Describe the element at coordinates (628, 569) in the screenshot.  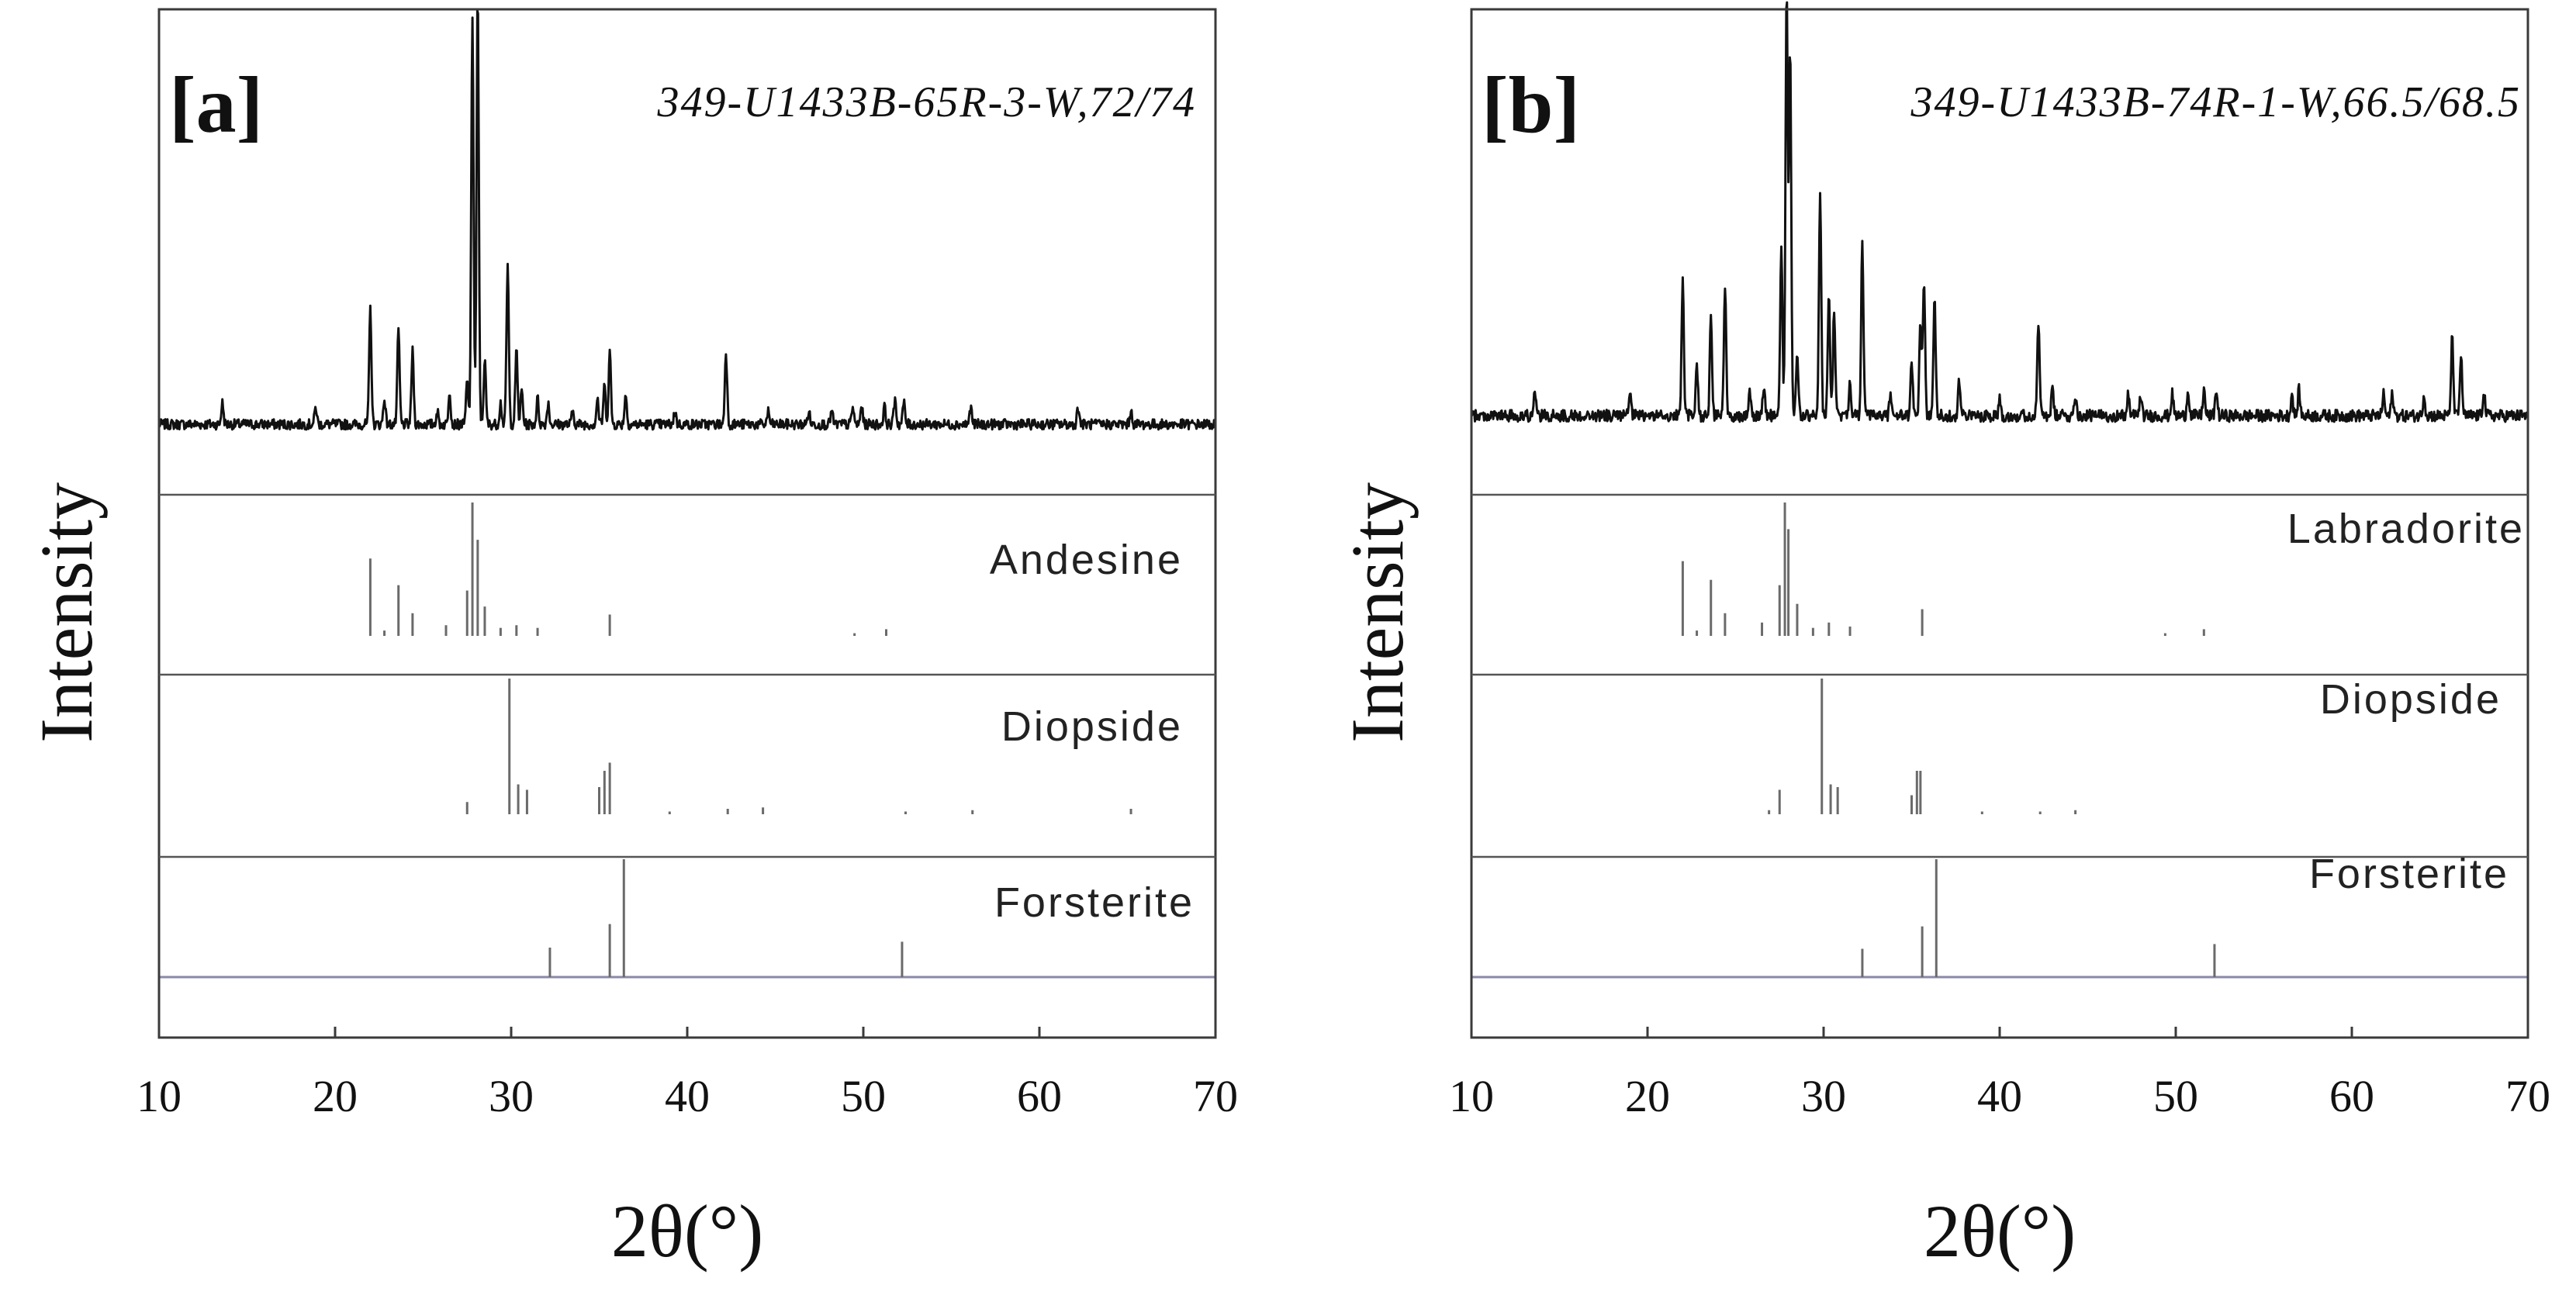
I see `reference-andesine-sticks-a` at that location.